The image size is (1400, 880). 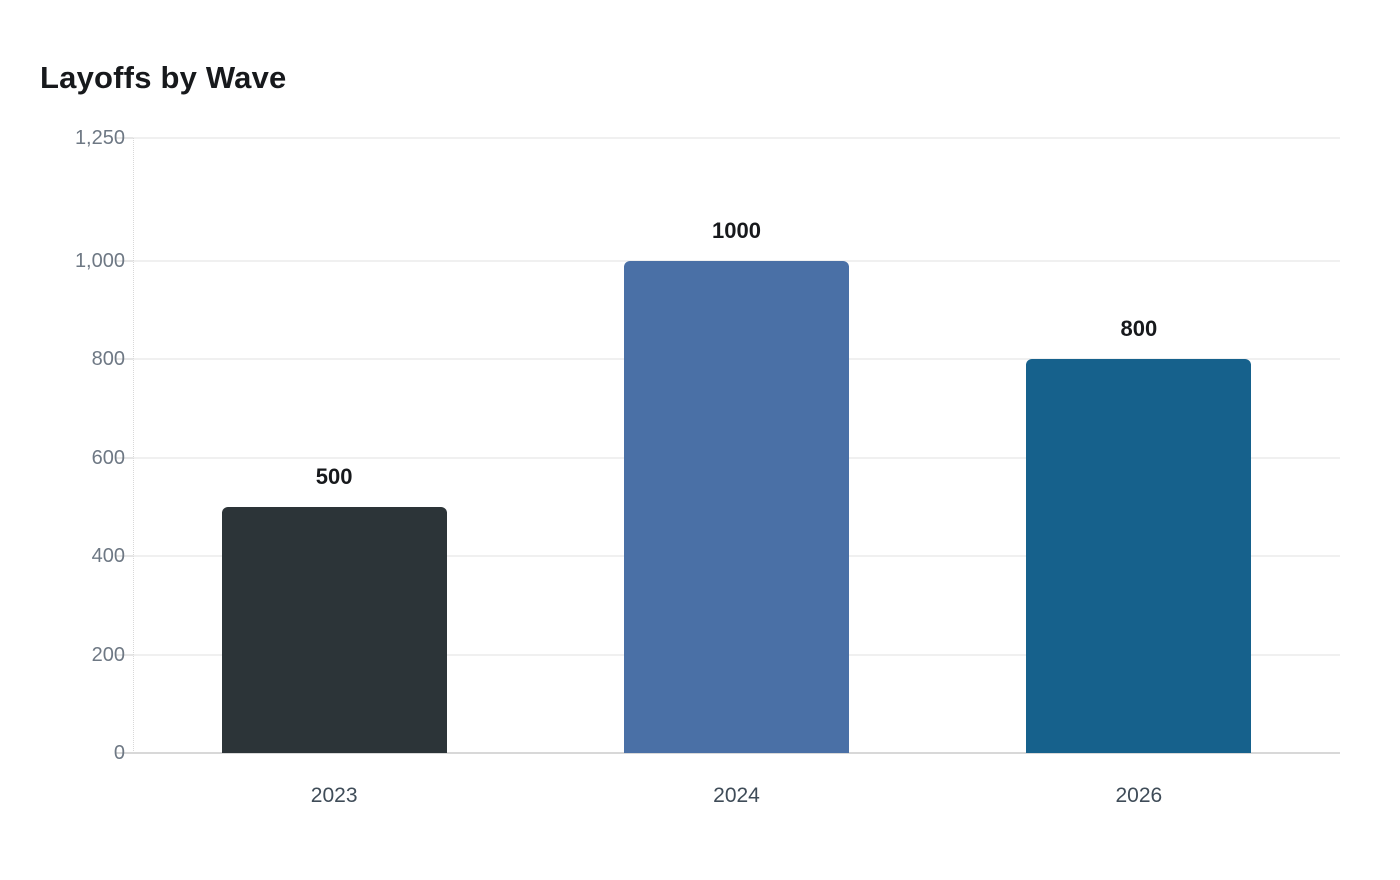 I want to click on bar-2024, so click(x=736, y=507).